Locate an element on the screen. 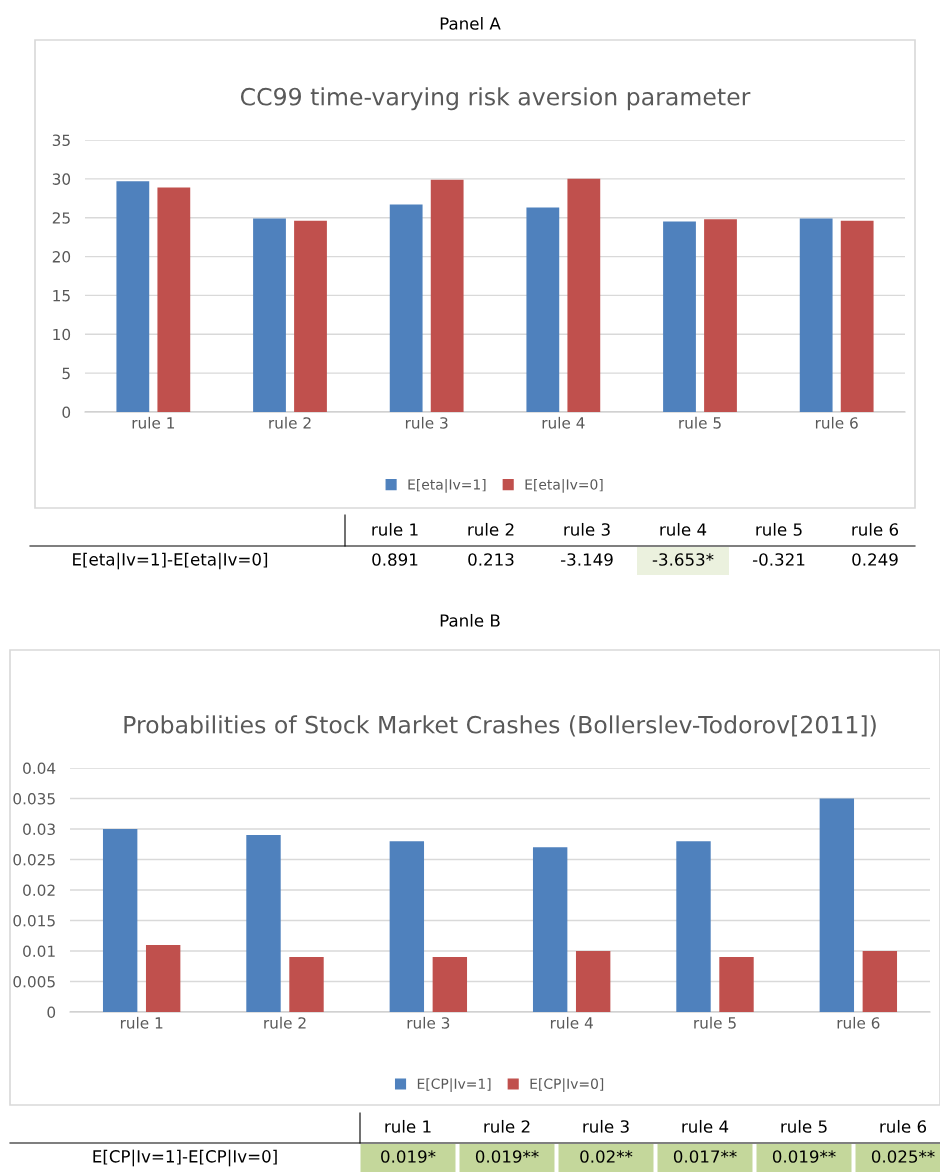 The width and height of the screenshot is (940, 1173). text: E[CP|Iv=1]-E[CP|Iv=0] is located at coordinates (185, 1158).